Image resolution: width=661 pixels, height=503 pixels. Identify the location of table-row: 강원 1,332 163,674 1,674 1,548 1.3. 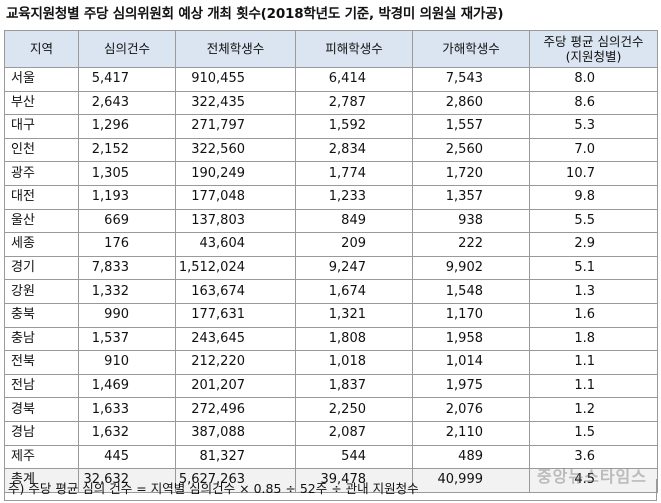
(331, 291).